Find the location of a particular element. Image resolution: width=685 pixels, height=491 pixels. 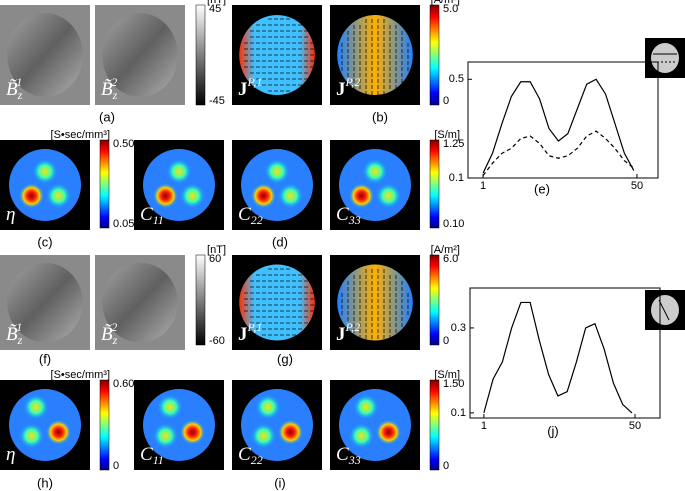

profile-line is located at coordinates (664, 310).